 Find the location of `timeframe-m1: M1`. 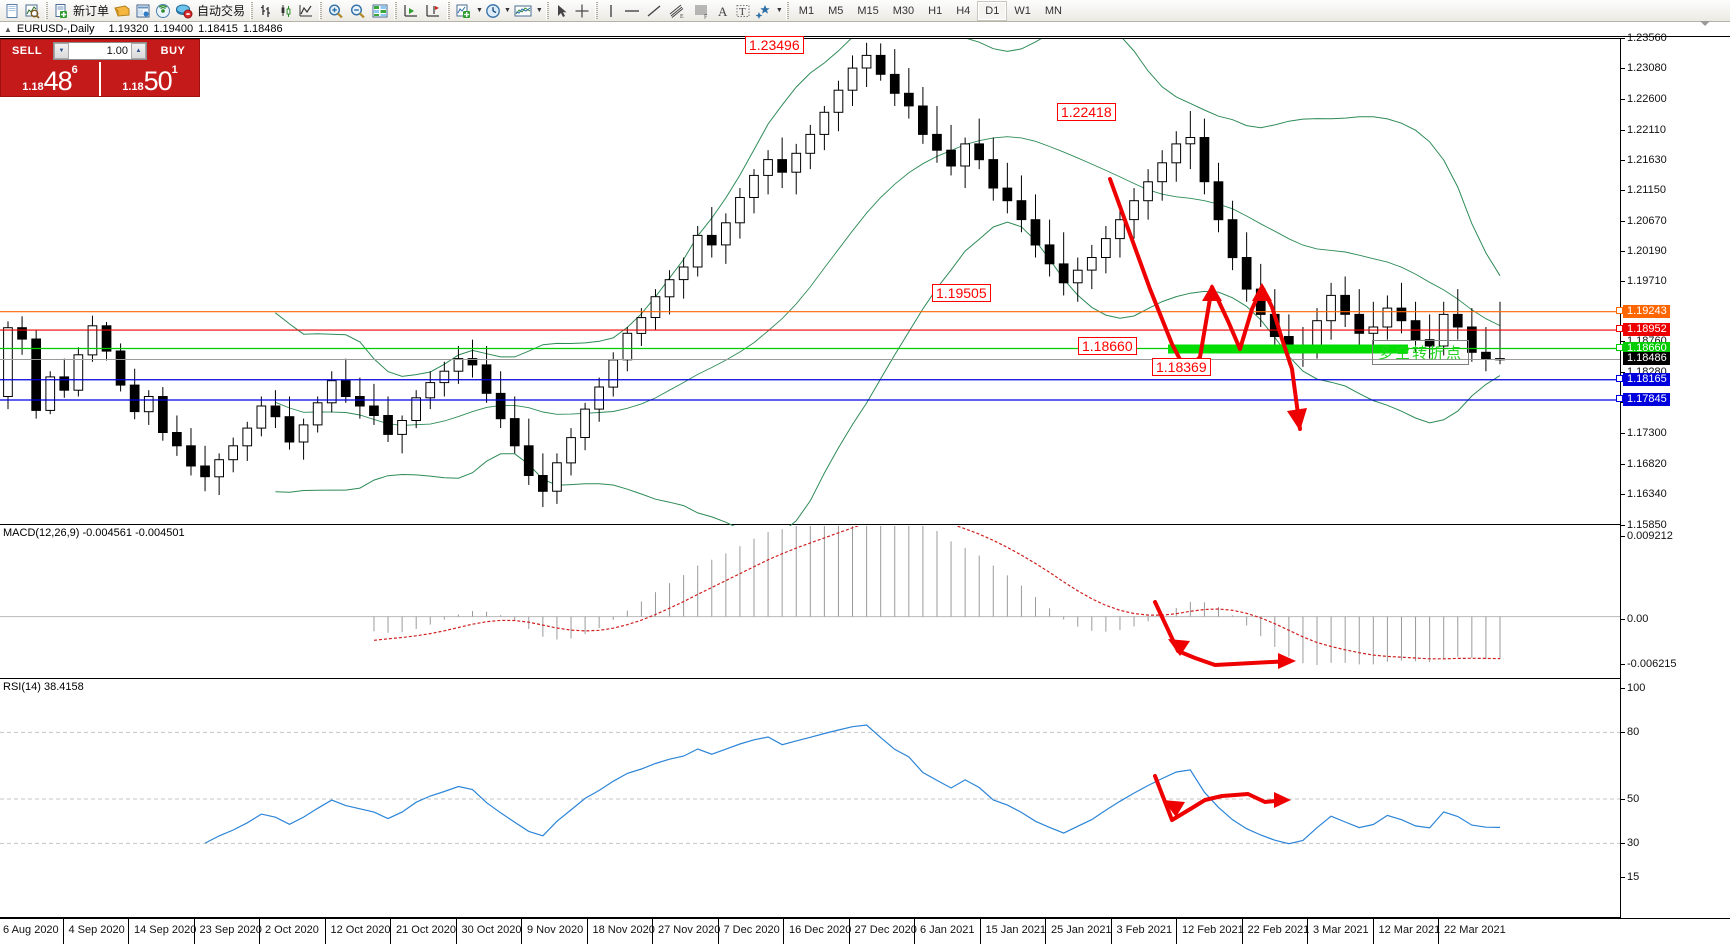

timeframe-m1: M1 is located at coordinates (806, 10).